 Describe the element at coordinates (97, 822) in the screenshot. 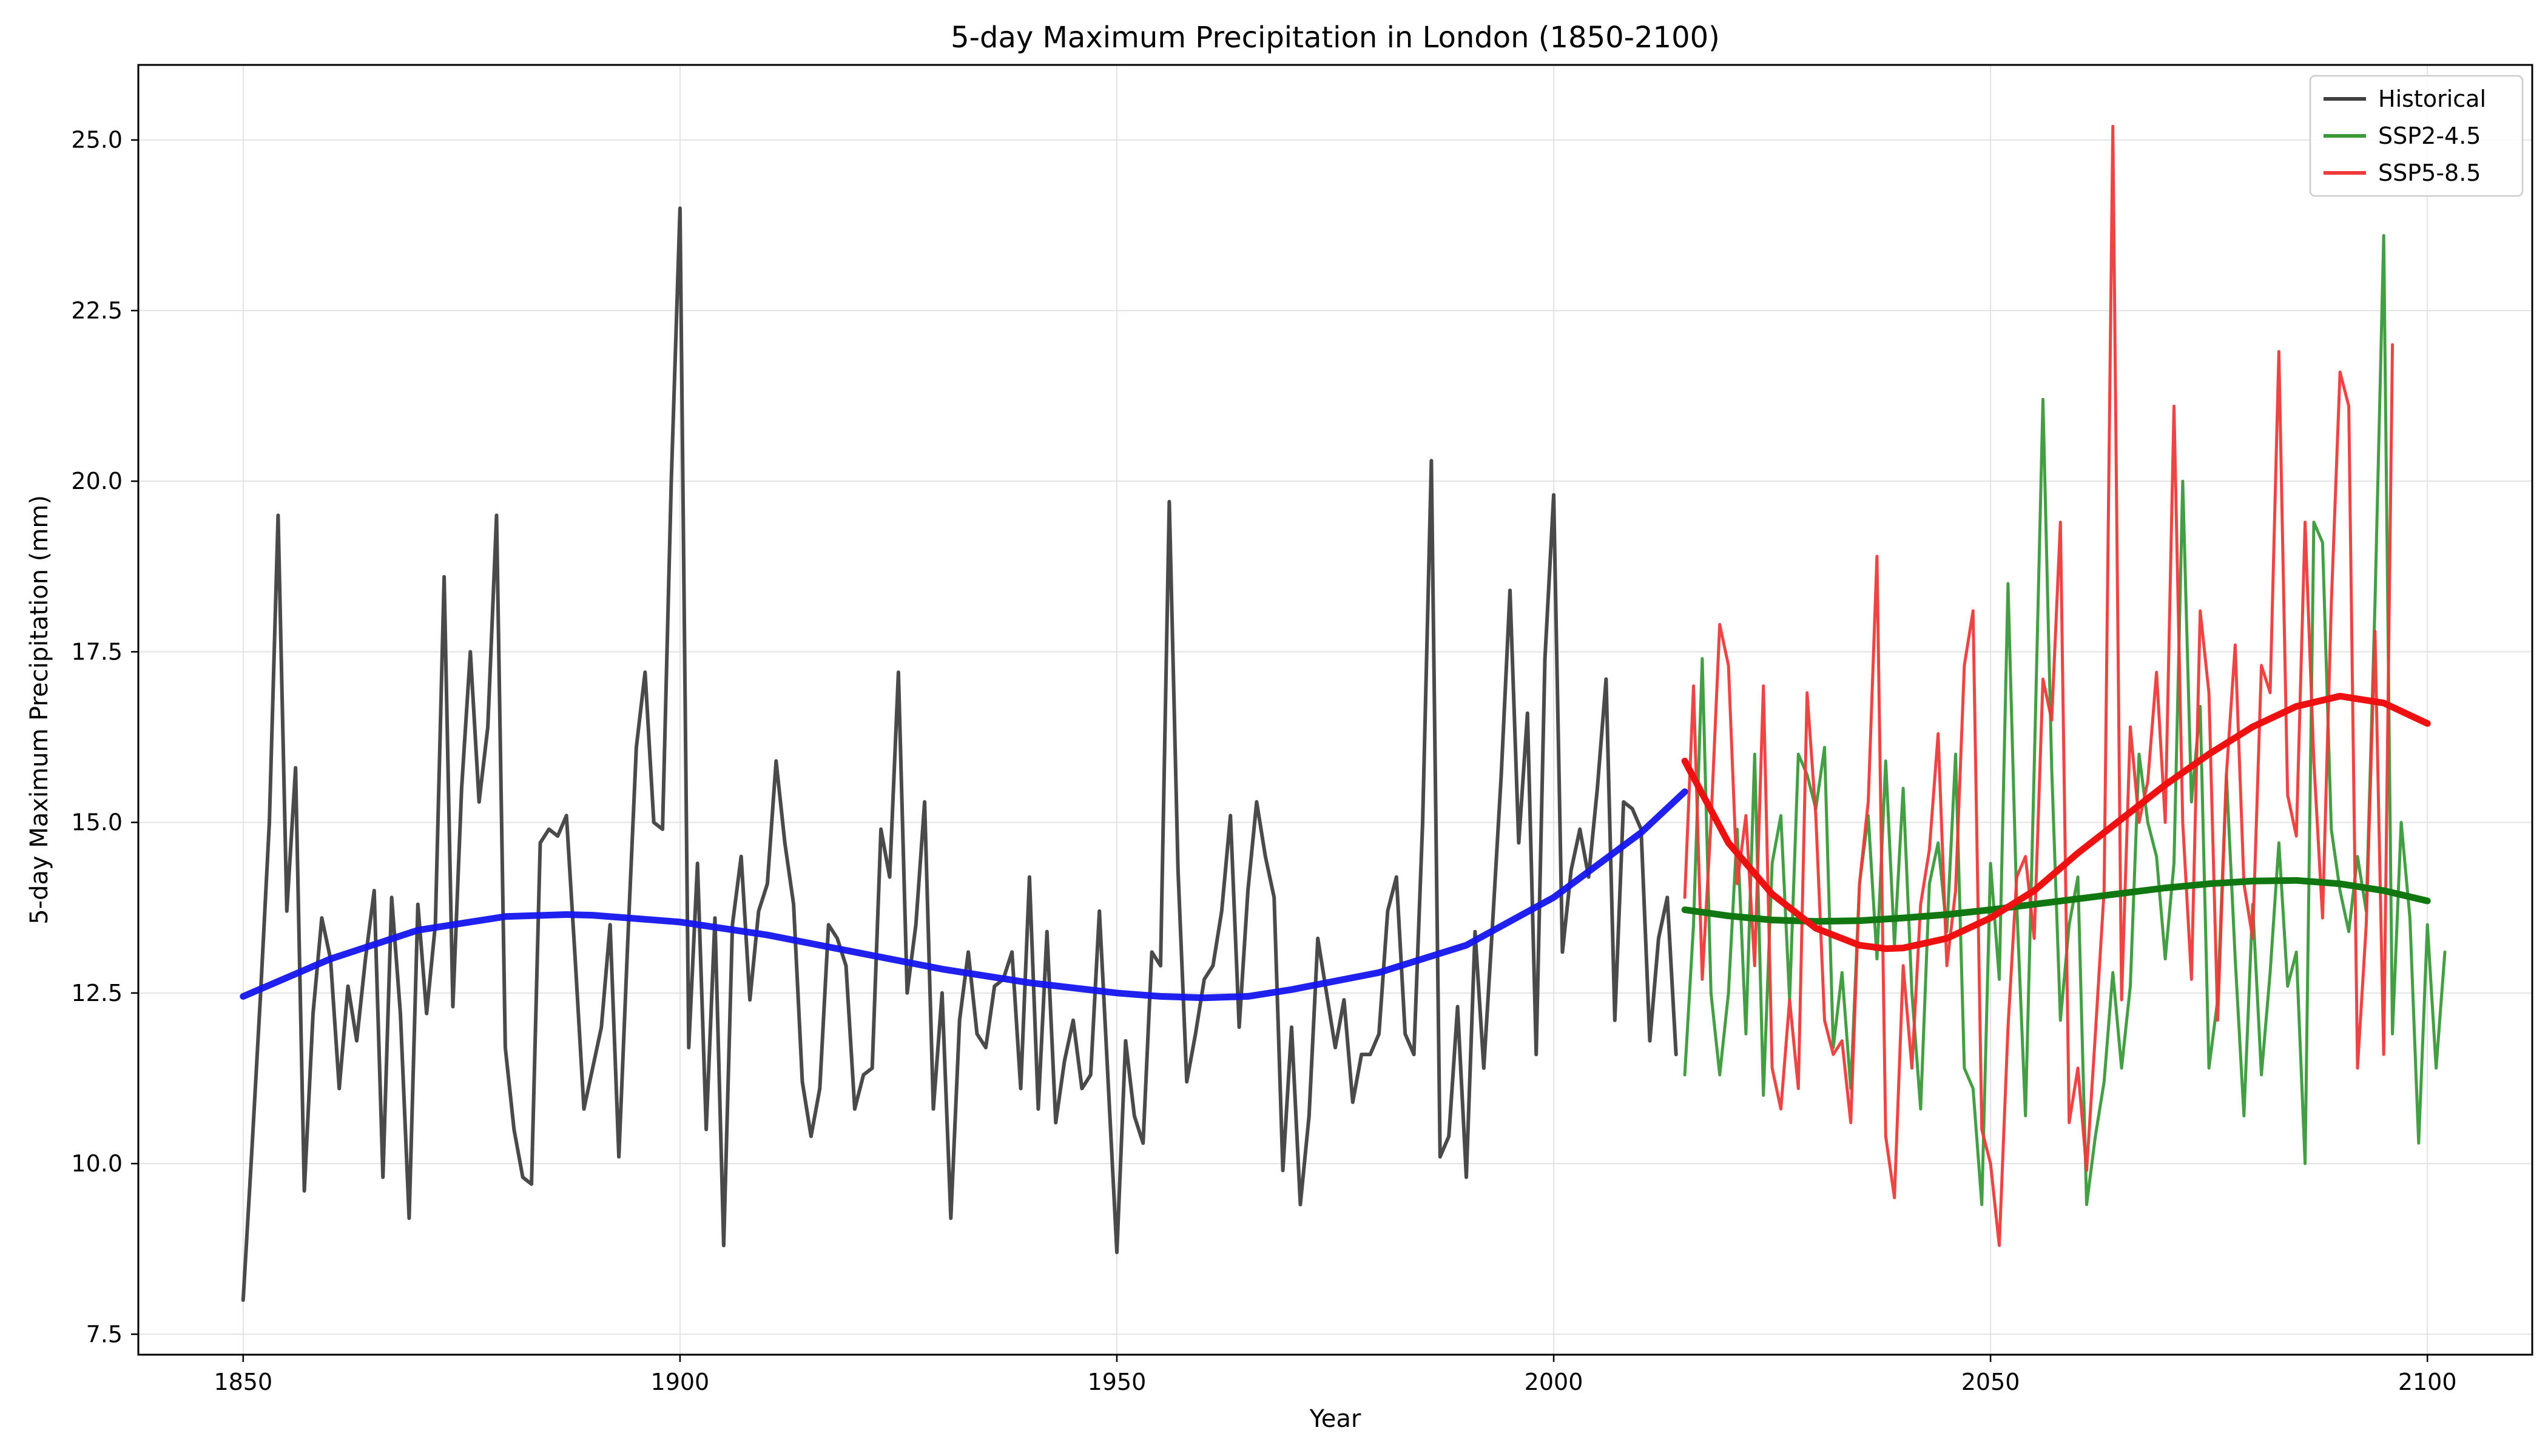

I see `y-tick-label: 15.0` at that location.